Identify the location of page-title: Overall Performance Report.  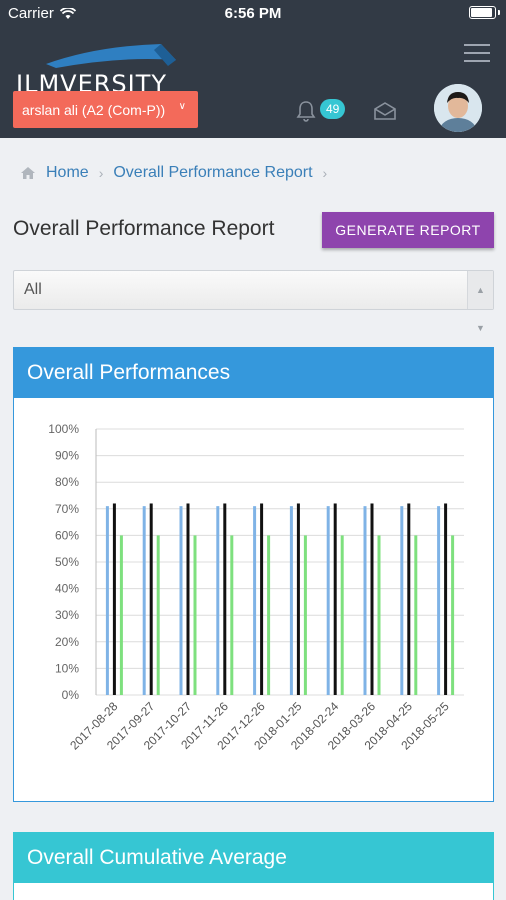
(144, 228).